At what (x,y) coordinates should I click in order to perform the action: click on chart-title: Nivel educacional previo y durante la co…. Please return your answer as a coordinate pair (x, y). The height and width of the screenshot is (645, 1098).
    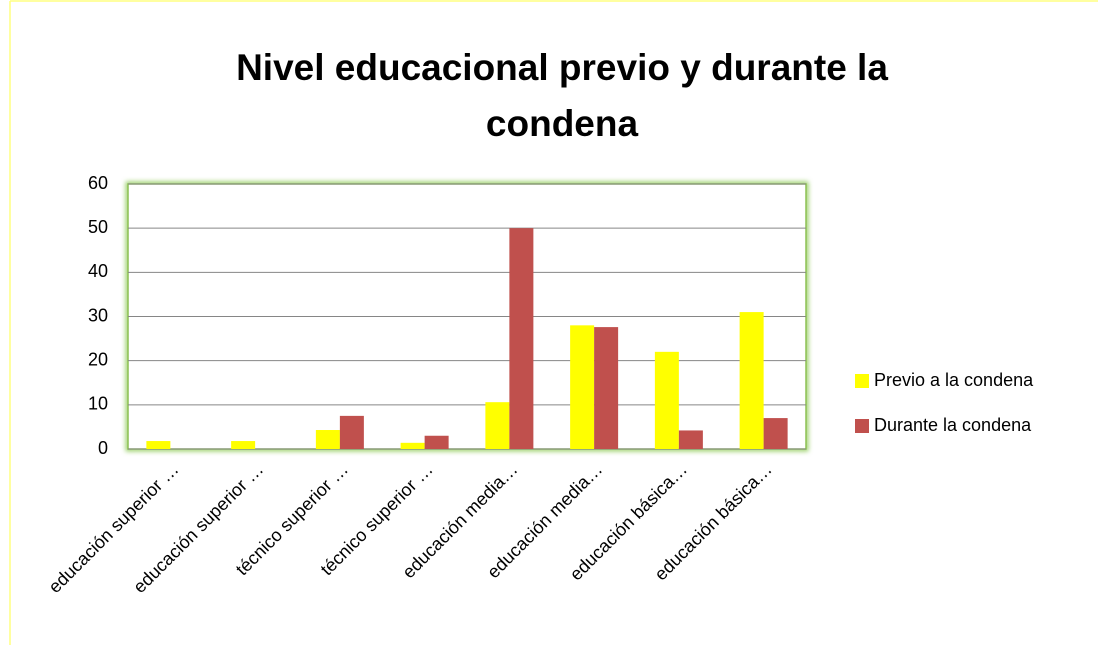
    Looking at the image, I should click on (562, 95).